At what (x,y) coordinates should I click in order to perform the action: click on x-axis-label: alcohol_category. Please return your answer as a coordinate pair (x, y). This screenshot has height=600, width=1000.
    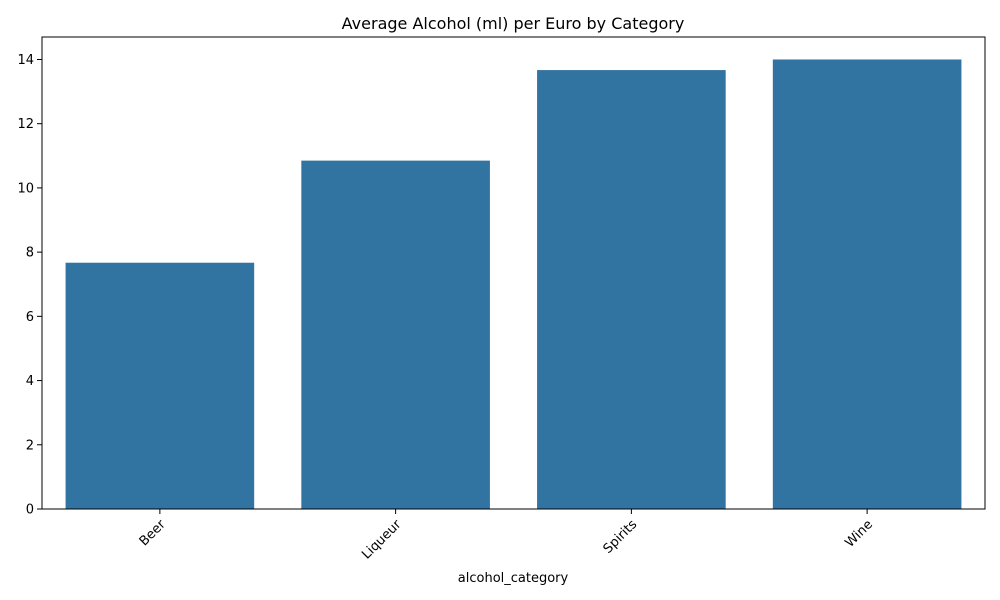
    Looking at the image, I should click on (513, 578).